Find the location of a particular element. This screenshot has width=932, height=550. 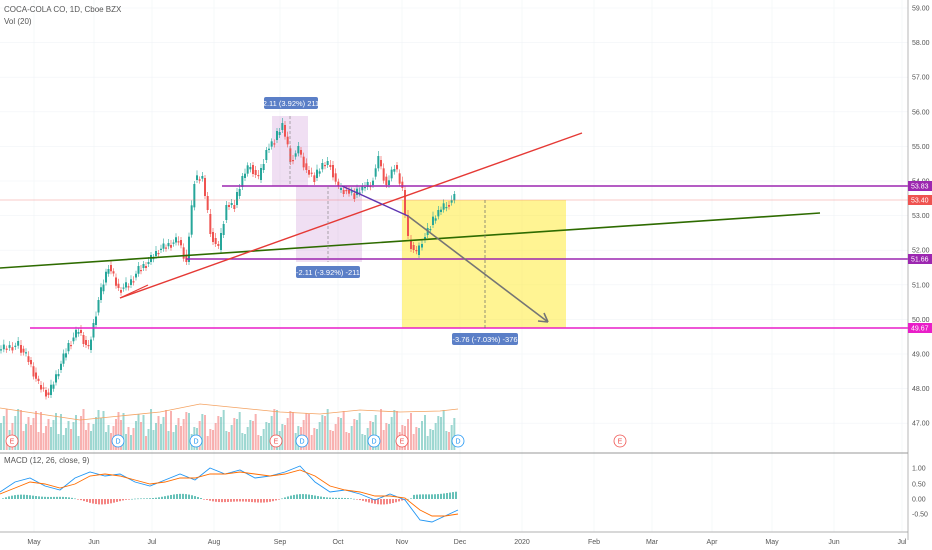

time-tick-label: Jul is located at coordinates (152, 542).